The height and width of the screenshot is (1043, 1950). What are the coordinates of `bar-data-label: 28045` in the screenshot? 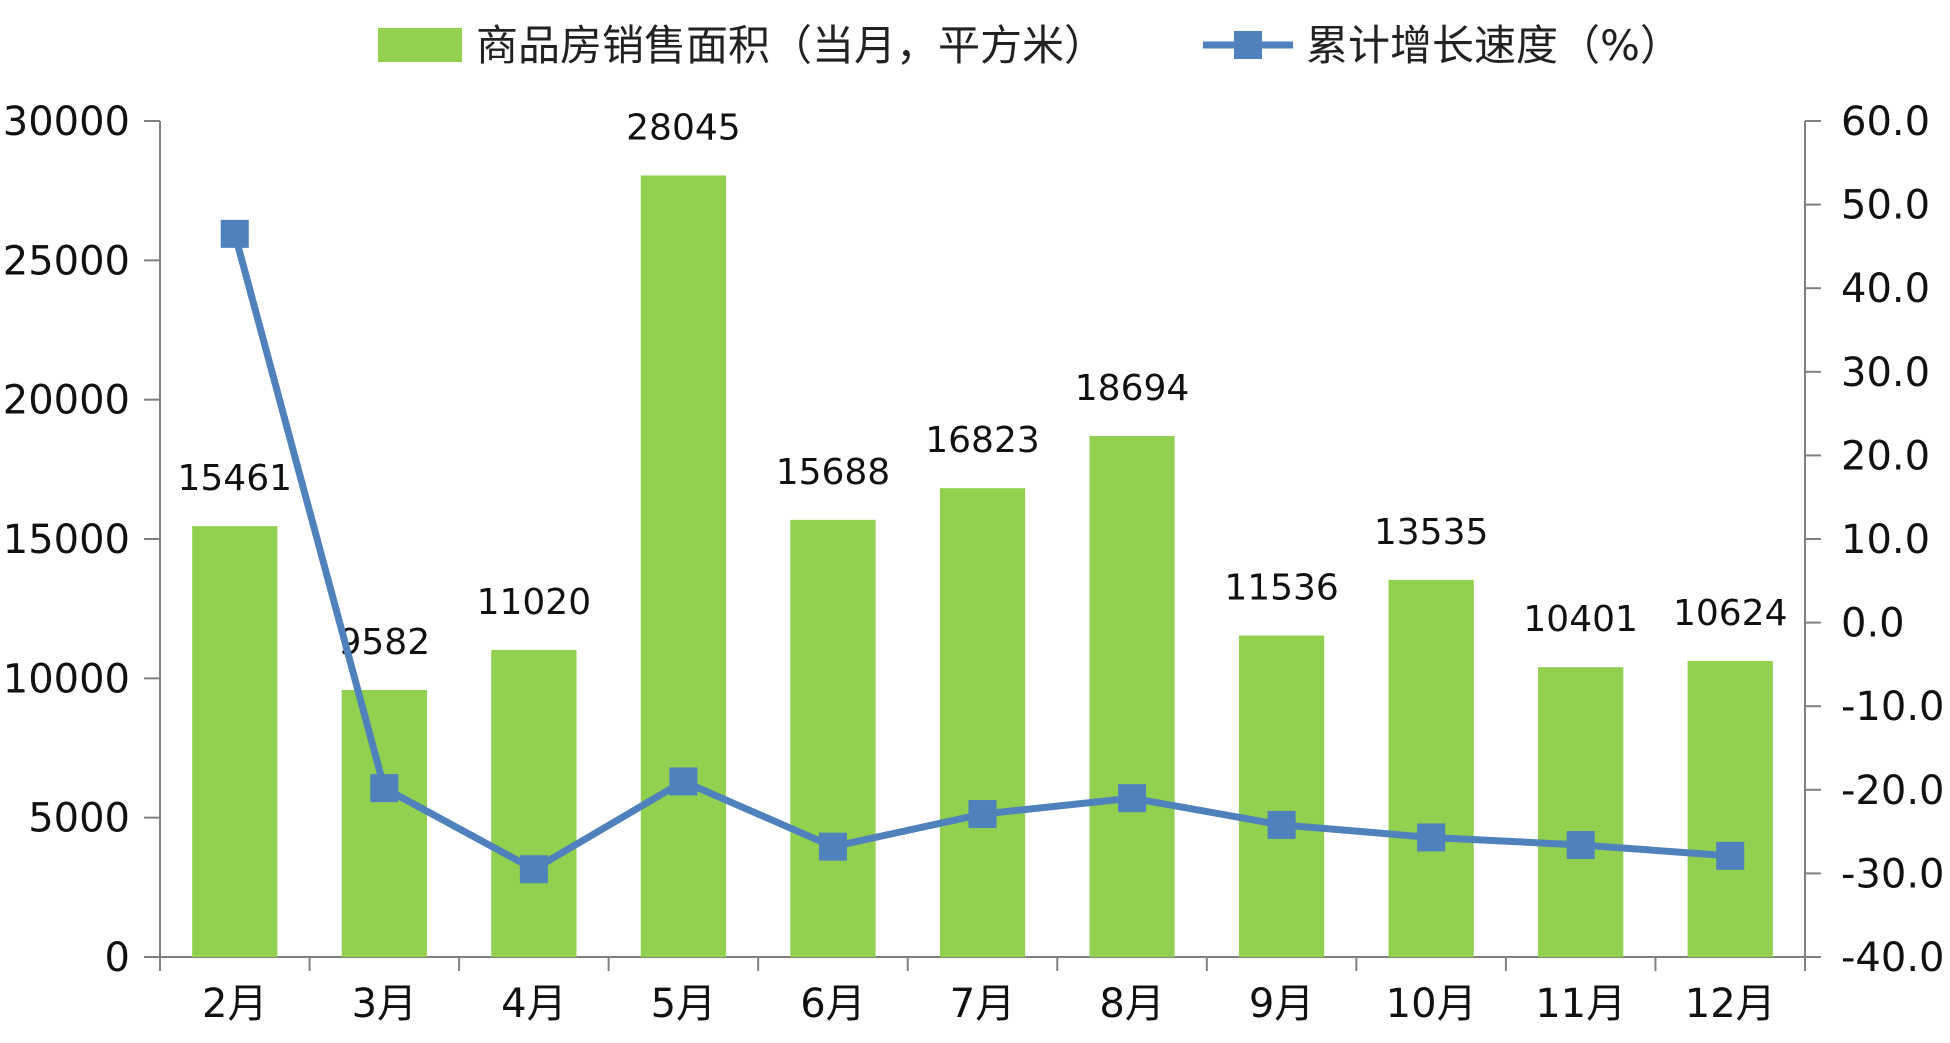 It's located at (683, 127).